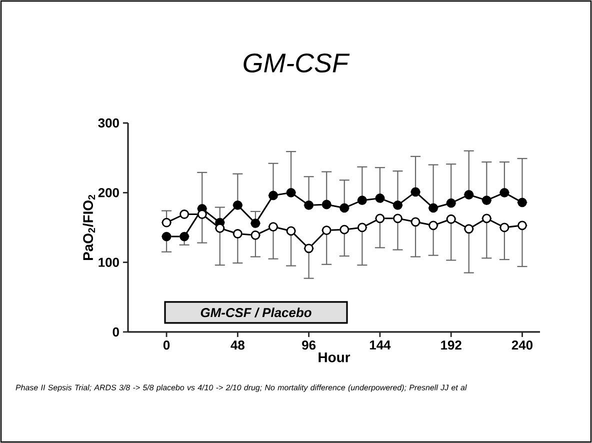 Image resolution: width=592 pixels, height=443 pixels. What do you see at coordinates (451, 345) in the screenshot?
I see `x-tick-label: 192` at bounding box center [451, 345].